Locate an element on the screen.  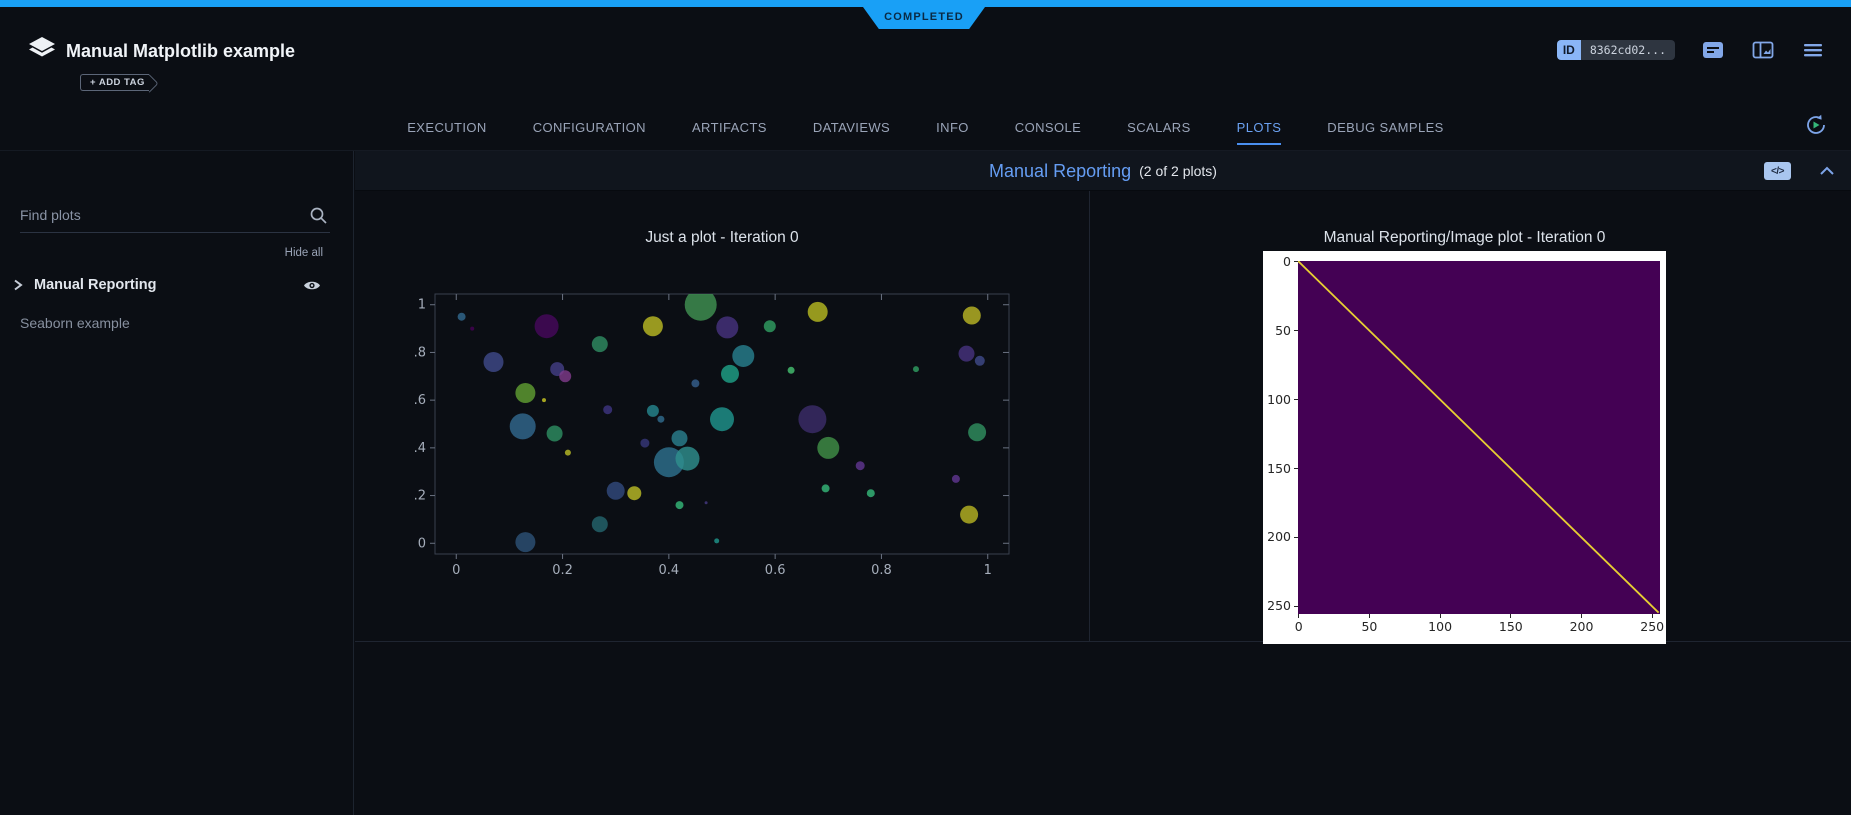
axis-ticks is located at coordinates (719, 426).